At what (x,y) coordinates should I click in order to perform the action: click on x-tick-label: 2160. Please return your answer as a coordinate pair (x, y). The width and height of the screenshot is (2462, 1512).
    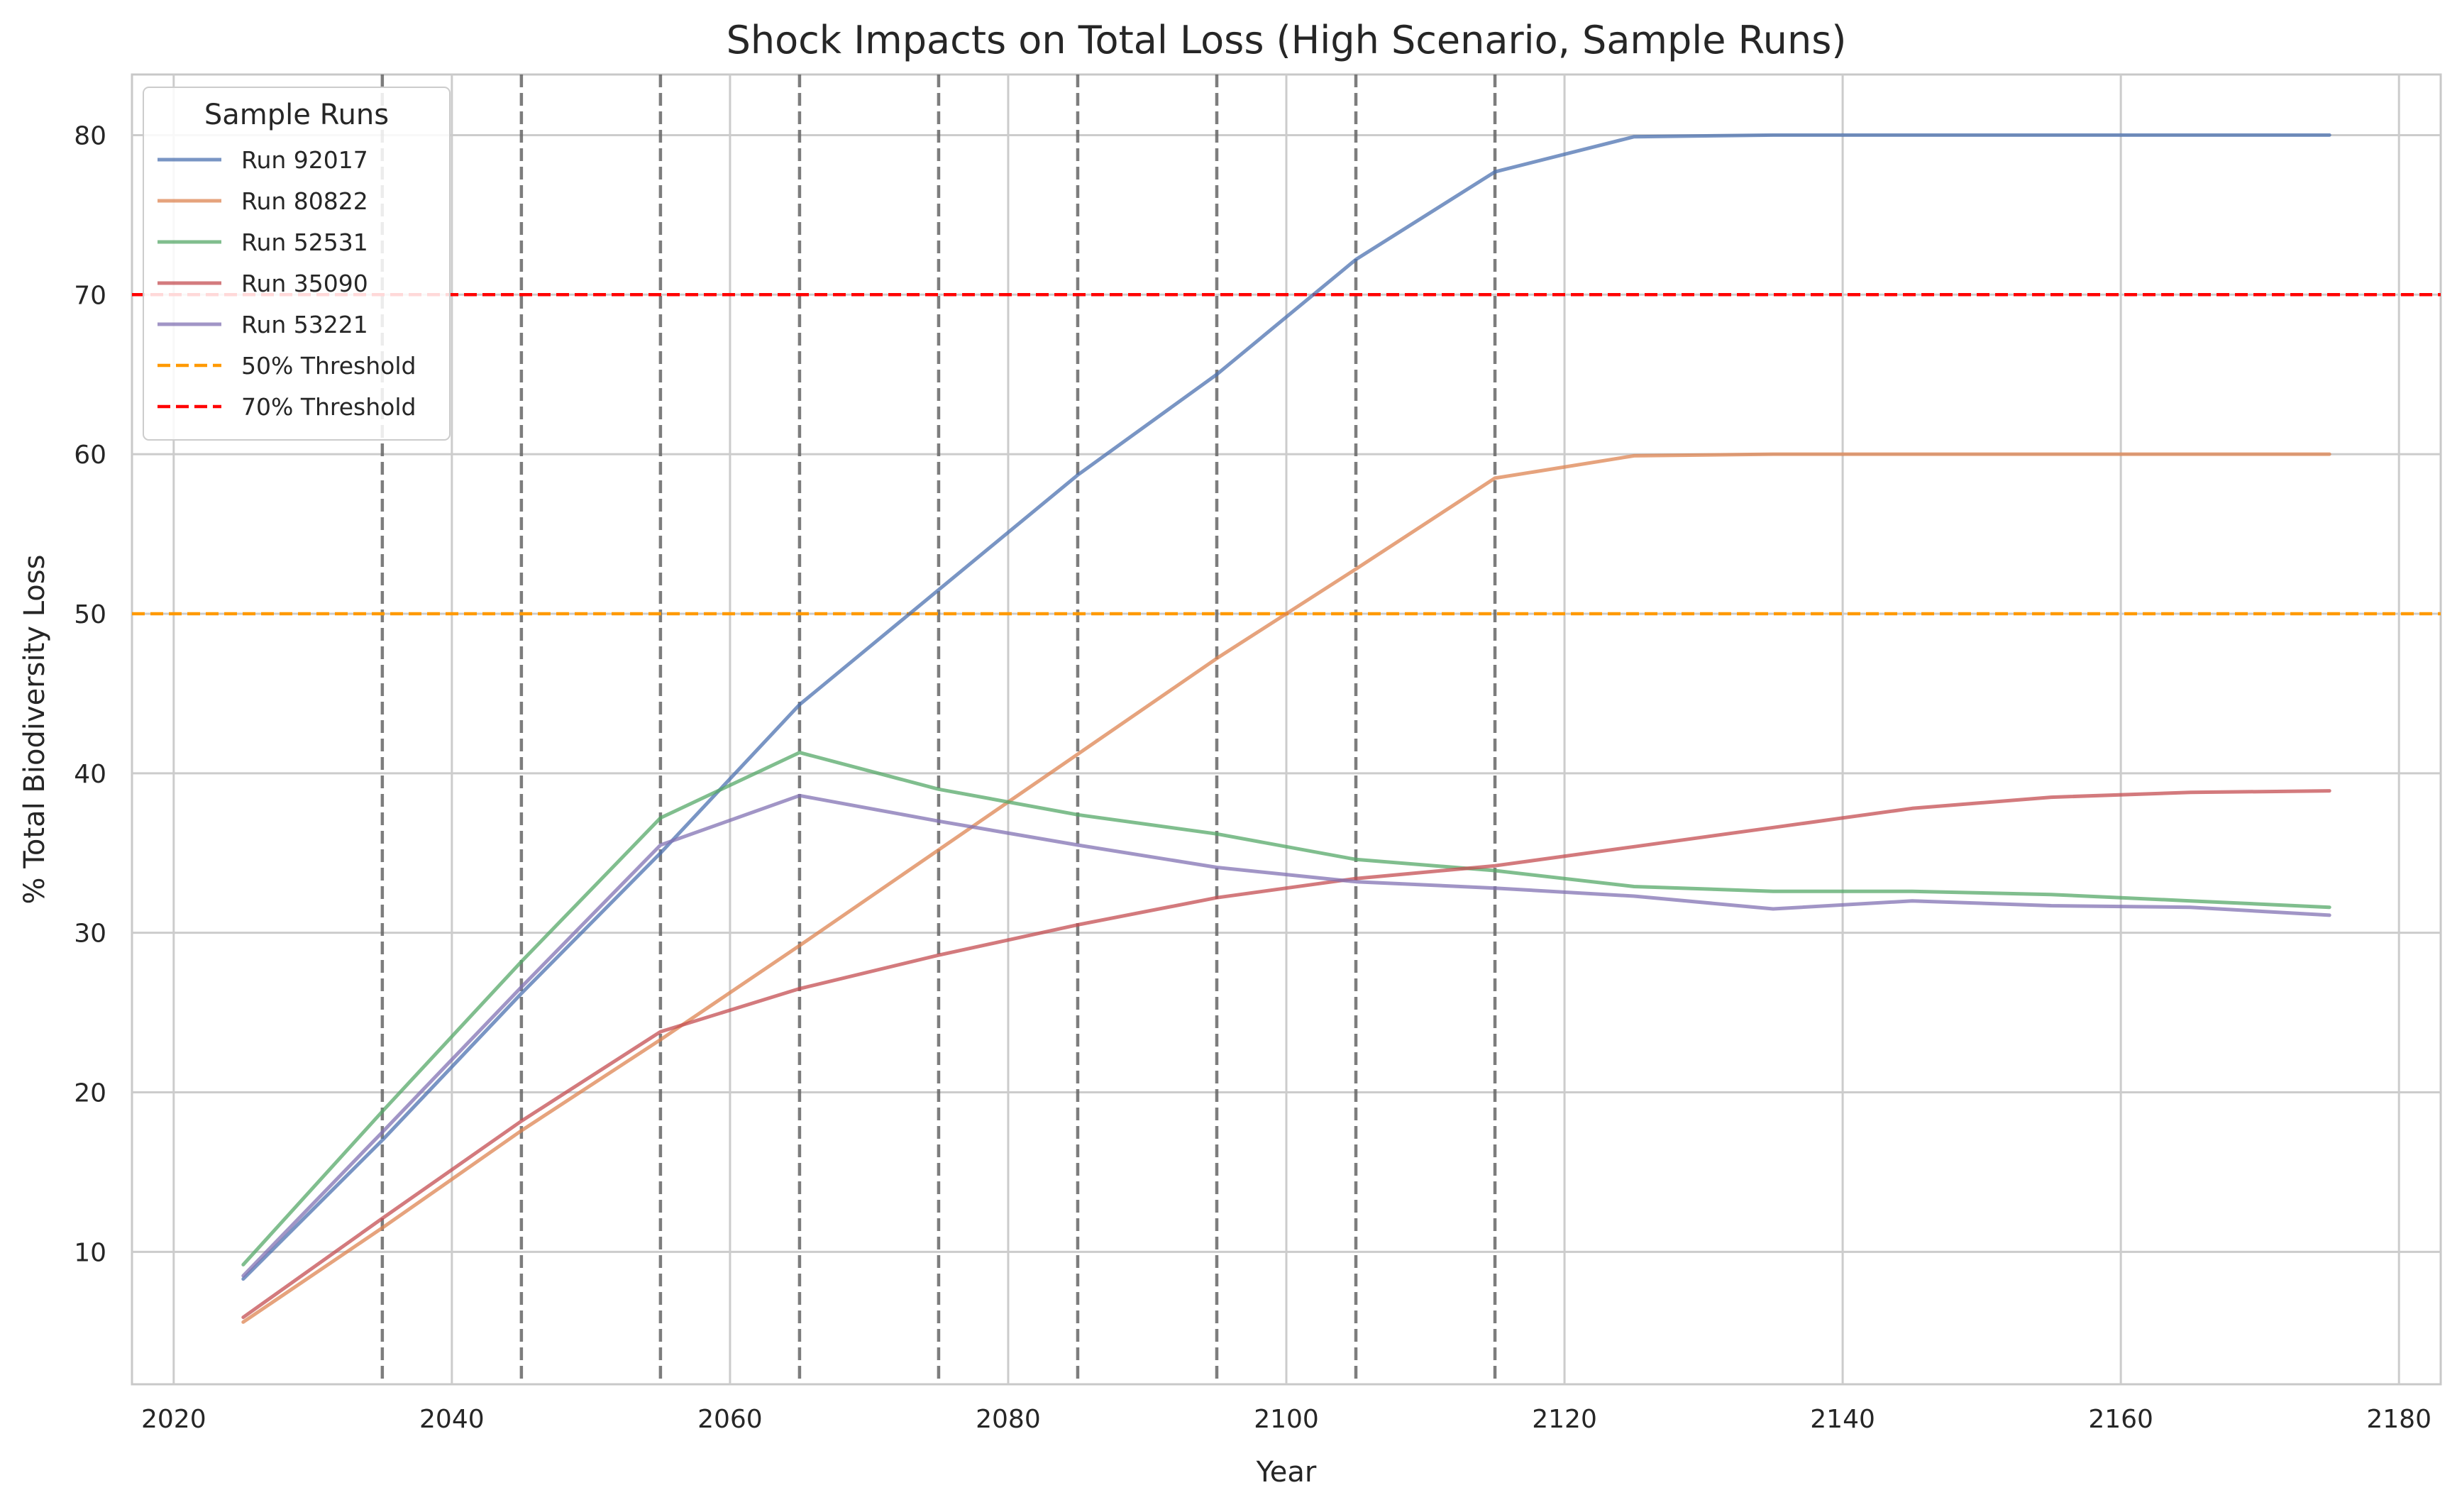
    Looking at the image, I should click on (2120, 1420).